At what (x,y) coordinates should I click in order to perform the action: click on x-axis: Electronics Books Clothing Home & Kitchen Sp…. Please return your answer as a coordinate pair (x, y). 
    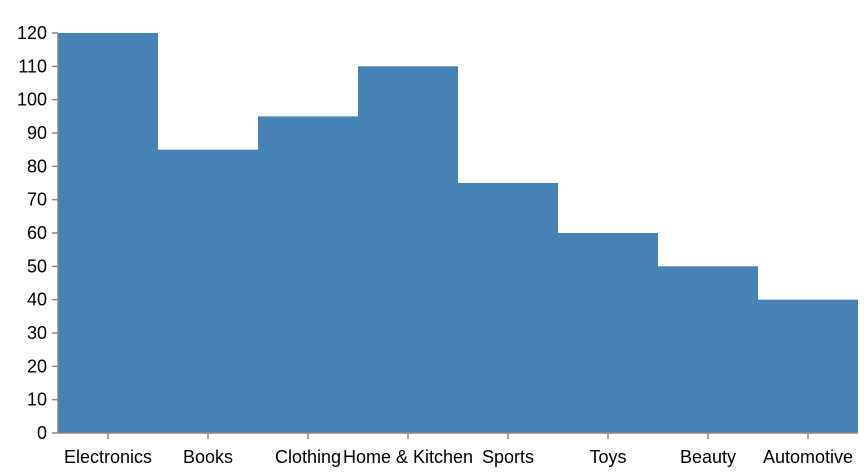
    Looking at the image, I should click on (458, 449).